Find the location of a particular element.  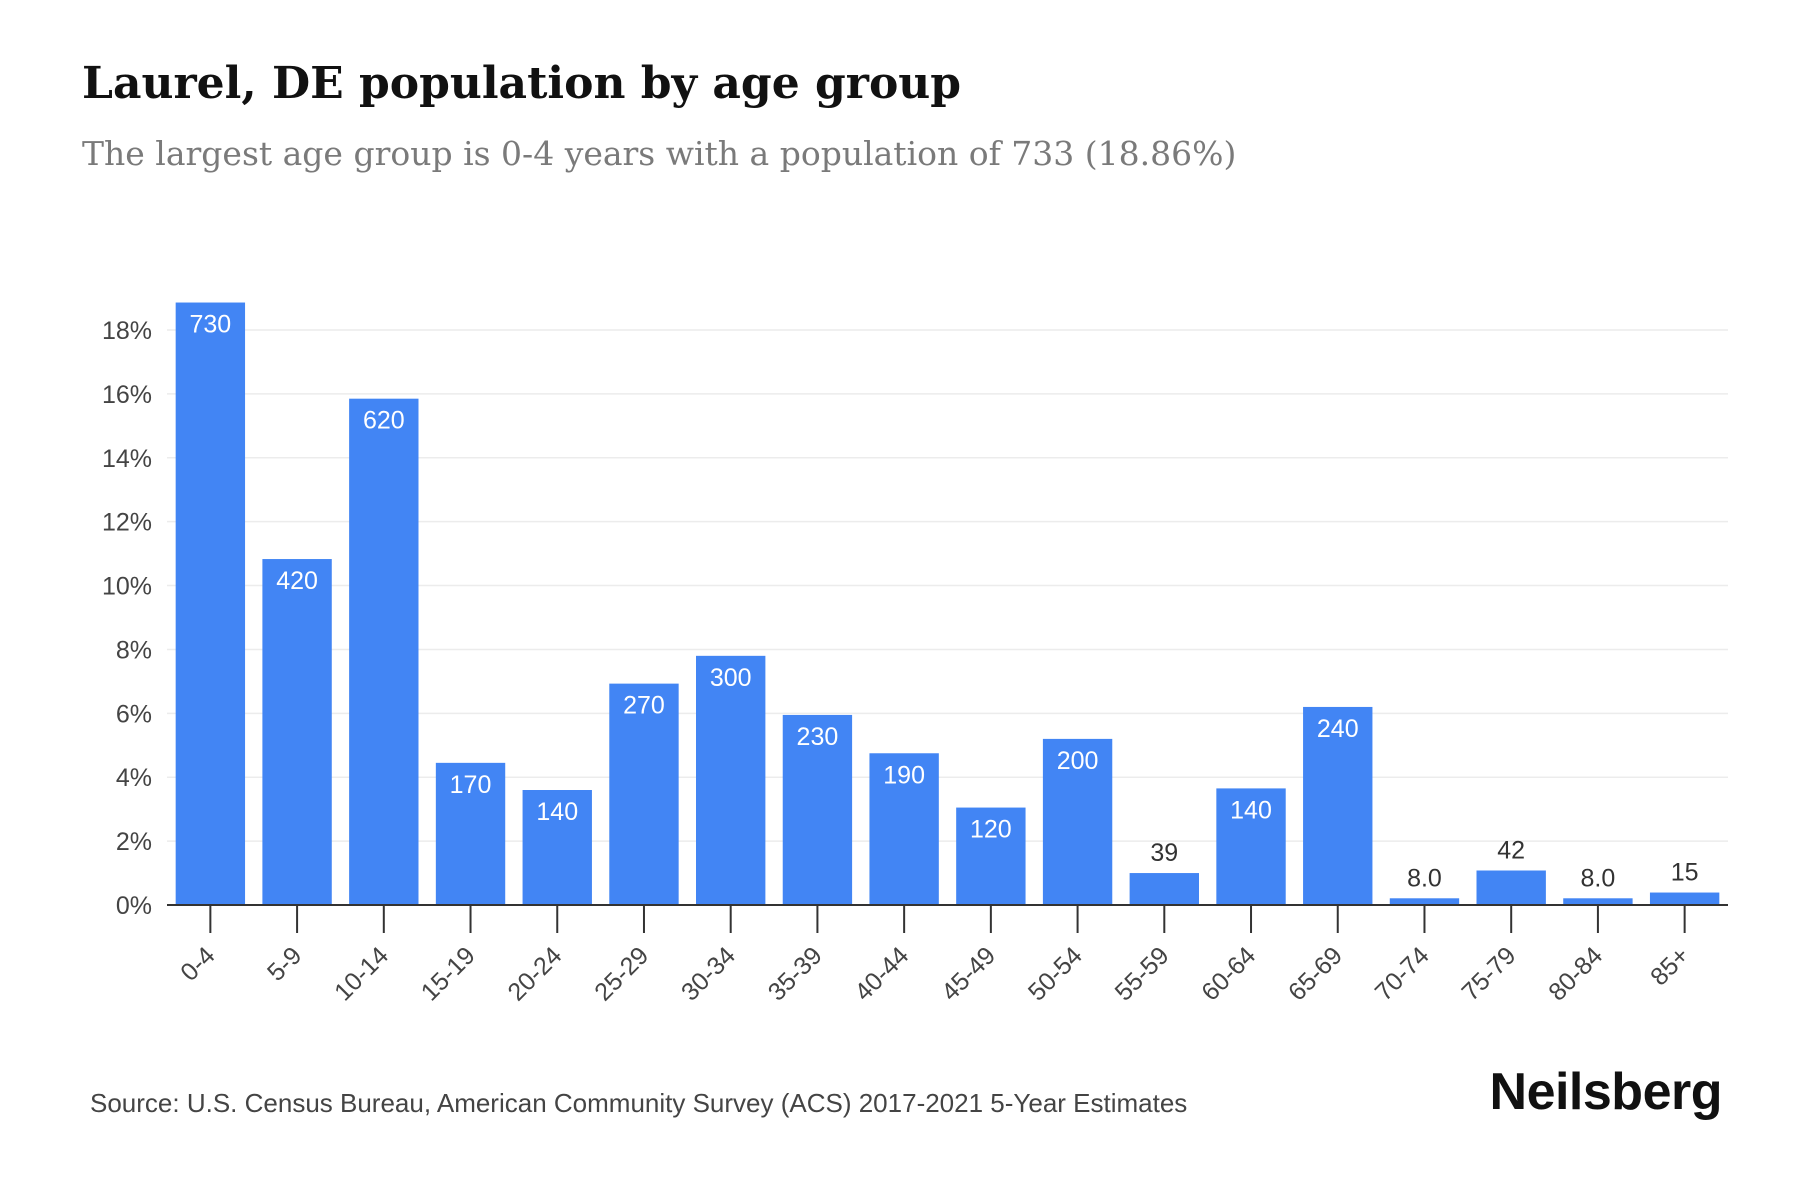

y-tick-label: 0% is located at coordinates (134, 906).